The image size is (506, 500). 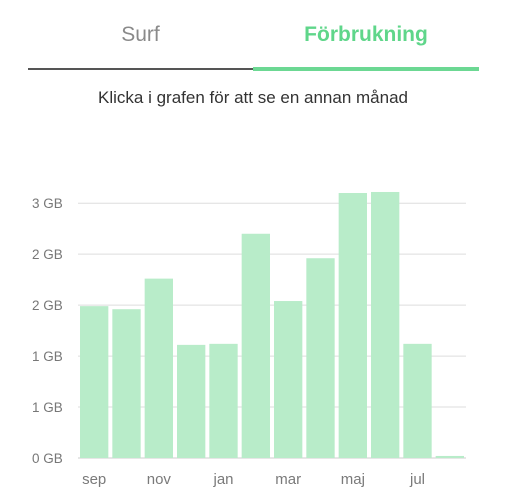 I want to click on y-axis-ticks: 0 GB 1 GB 1 GB 2 GB 2 GB 3 GB, so click(x=47, y=331).